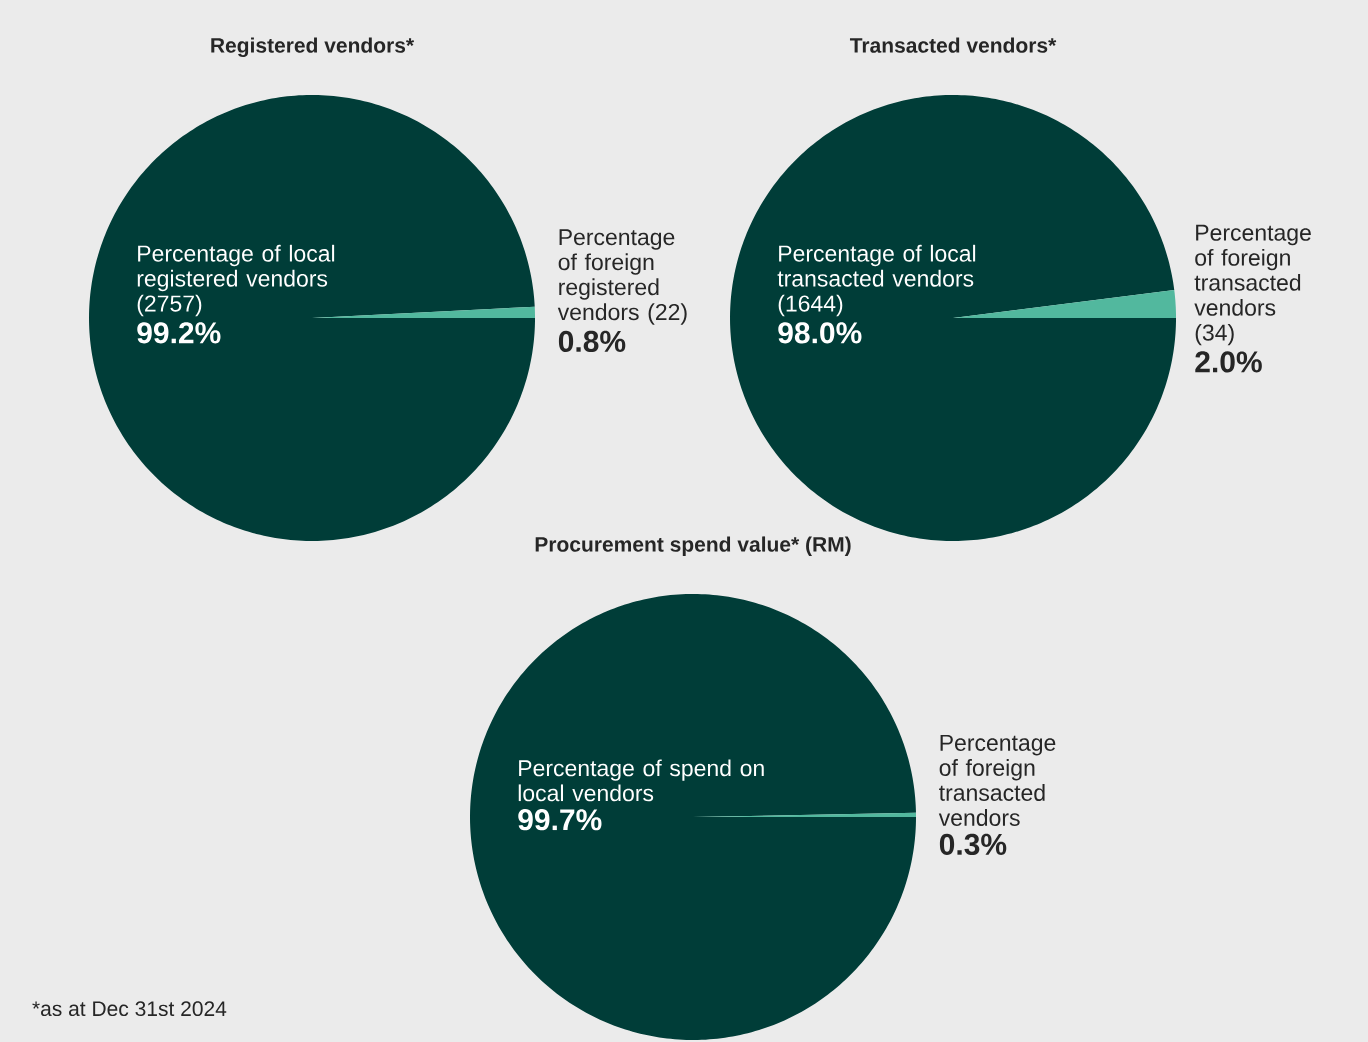 The height and width of the screenshot is (1042, 1368). What do you see at coordinates (1228, 362) in the screenshot?
I see `data-label: 2.0%` at bounding box center [1228, 362].